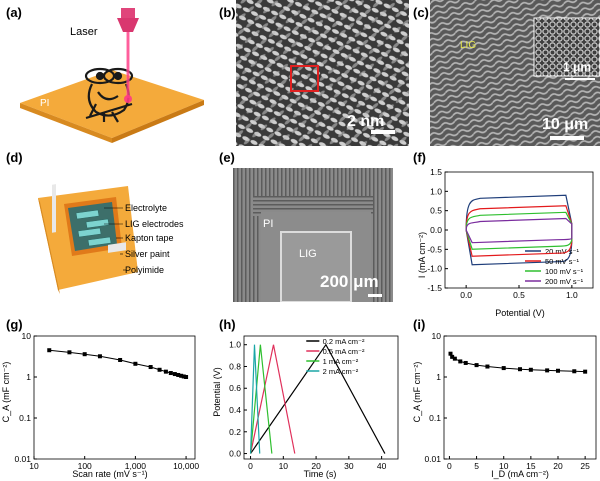 This screenshot has width=600, height=481. Describe the element at coordinates (558, 466) in the screenshot. I see `i-xtick-label: 20` at that location.